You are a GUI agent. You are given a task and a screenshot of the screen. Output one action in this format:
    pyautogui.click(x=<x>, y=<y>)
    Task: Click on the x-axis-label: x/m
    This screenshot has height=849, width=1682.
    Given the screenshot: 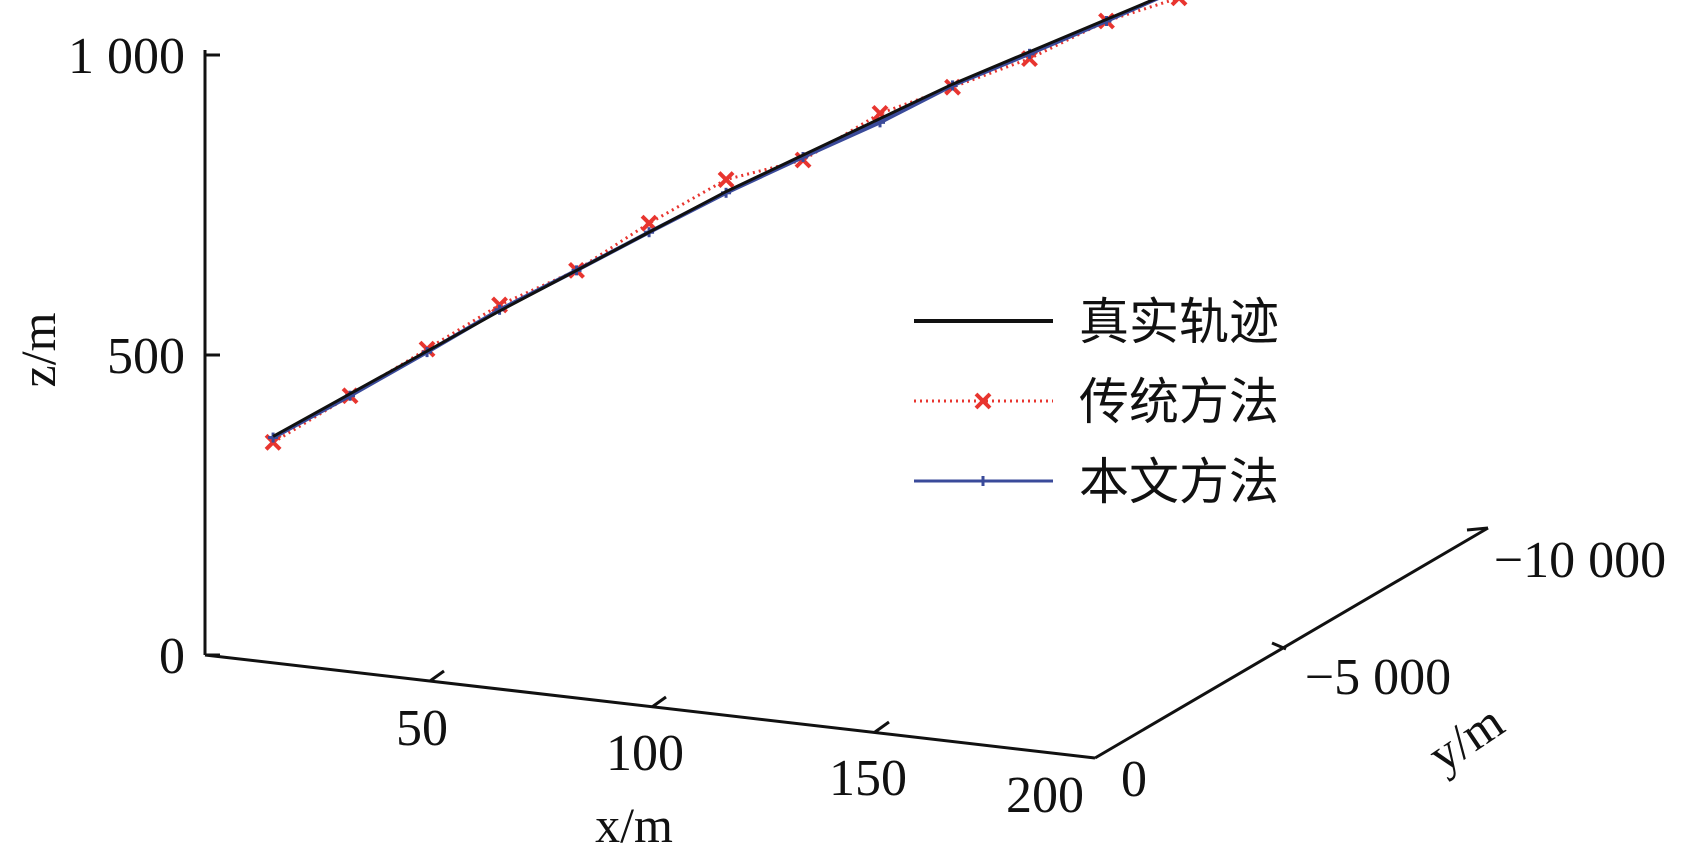 What is the action you would take?
    pyautogui.click(x=634, y=823)
    